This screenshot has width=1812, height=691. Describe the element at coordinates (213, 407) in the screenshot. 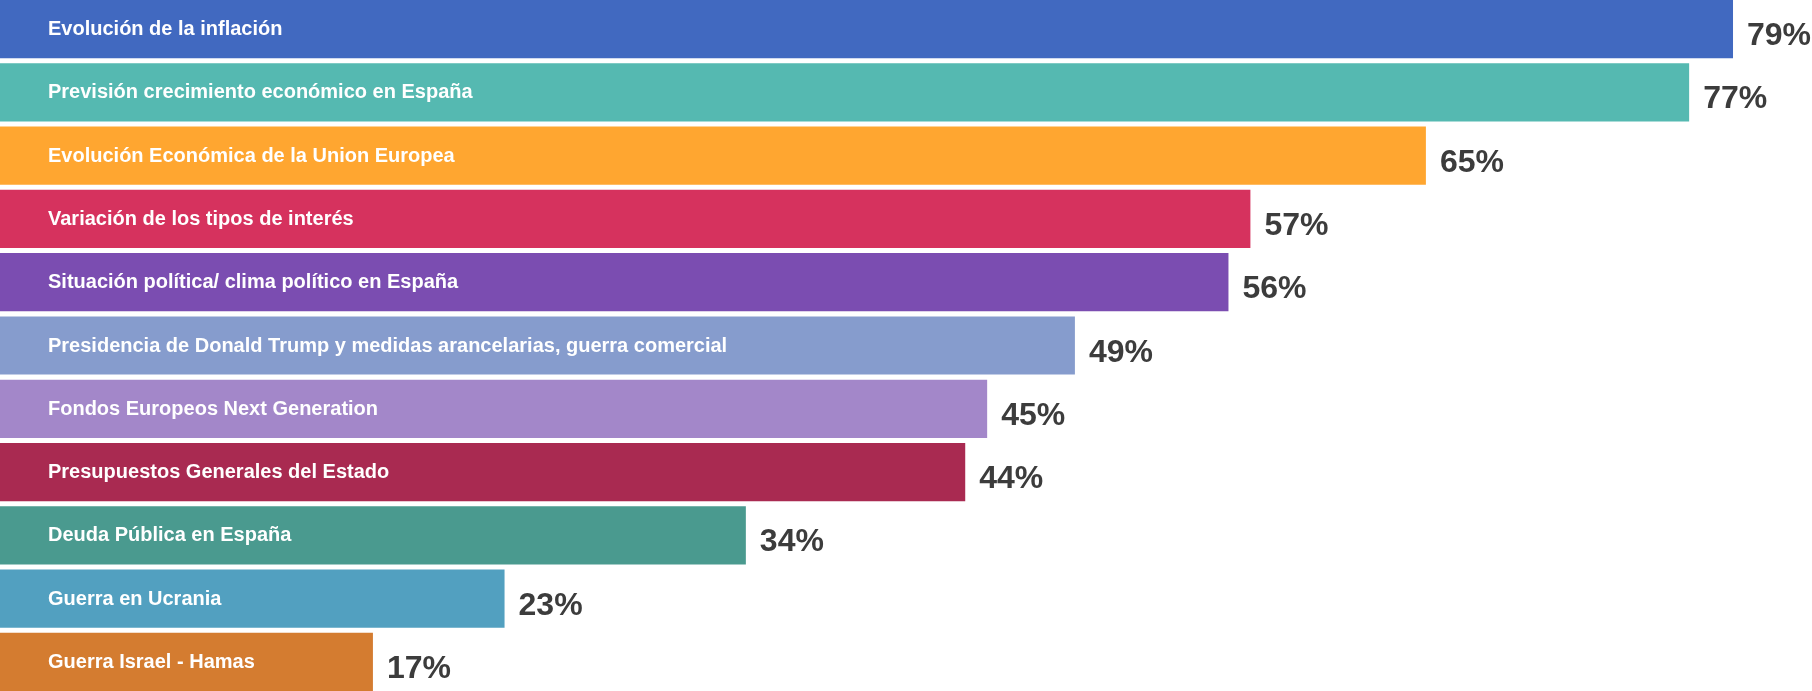

I see `y-tick-label: Fondos Europeos Next Generation` at that location.